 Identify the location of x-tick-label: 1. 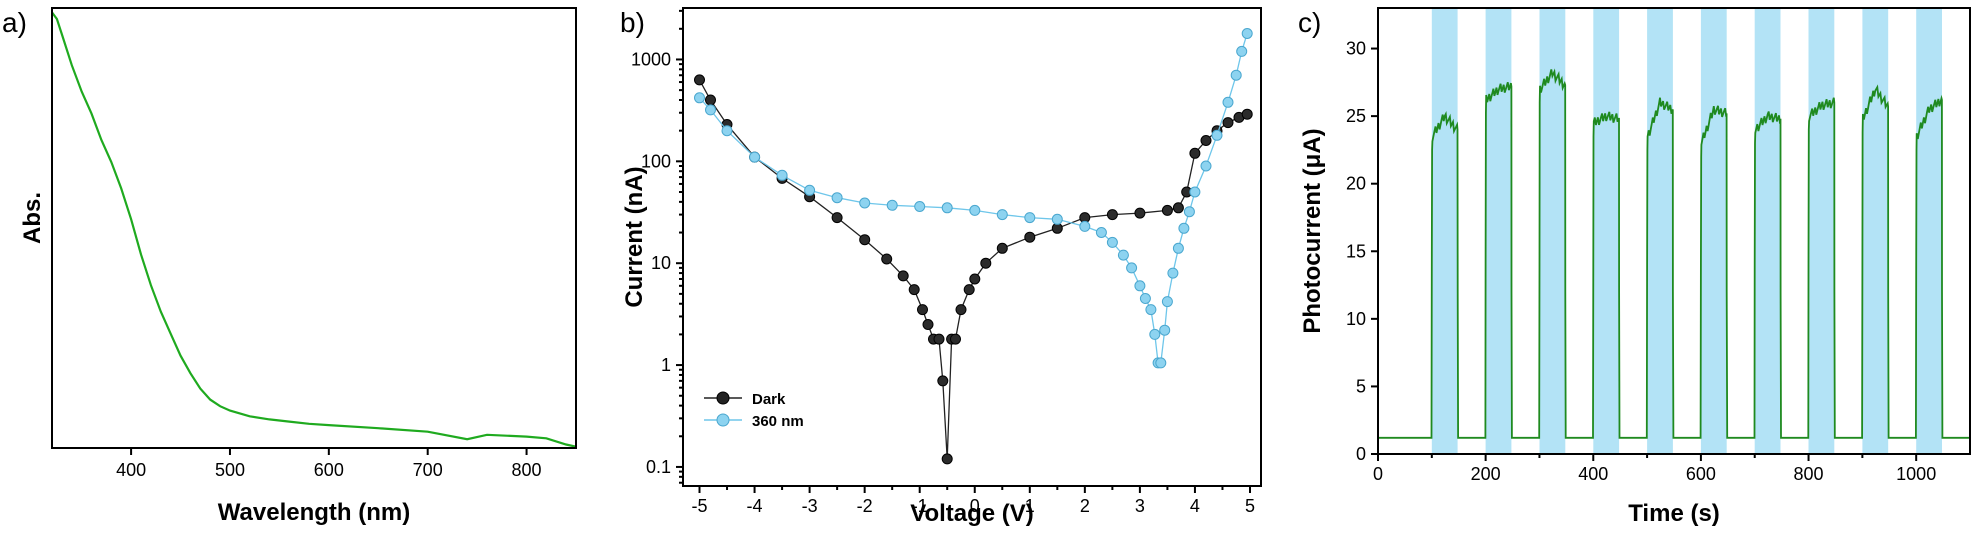
(1030, 506).